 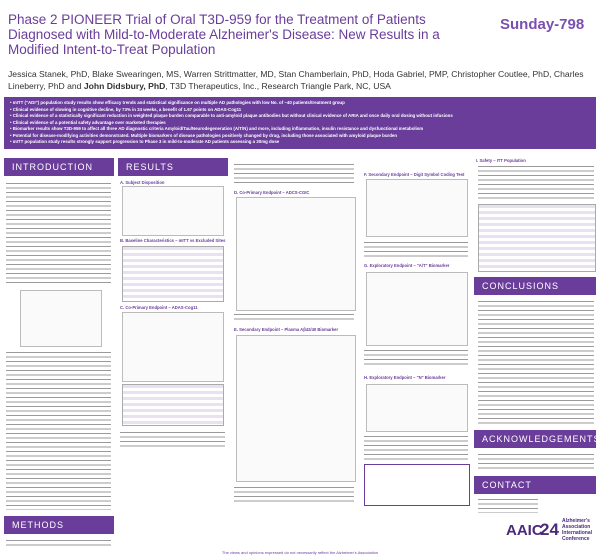 What do you see at coordinates (417, 485) in the screenshot?
I see `note-box` at bounding box center [417, 485].